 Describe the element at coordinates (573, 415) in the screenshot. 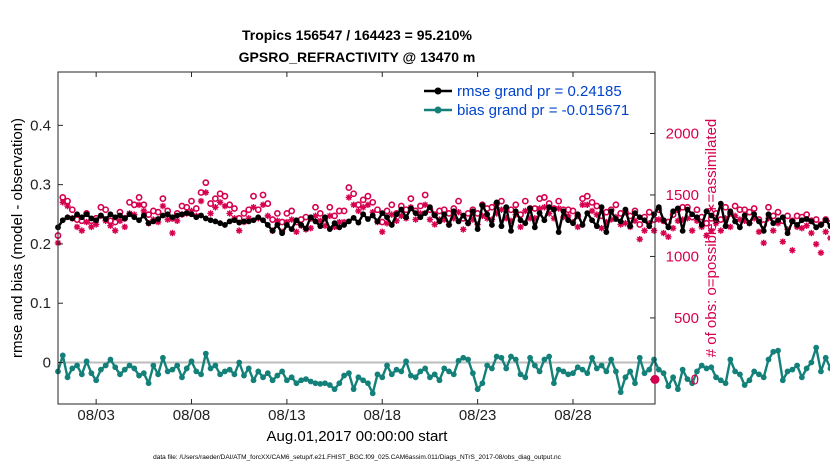

I see `x-tick-label: 08/28` at that location.